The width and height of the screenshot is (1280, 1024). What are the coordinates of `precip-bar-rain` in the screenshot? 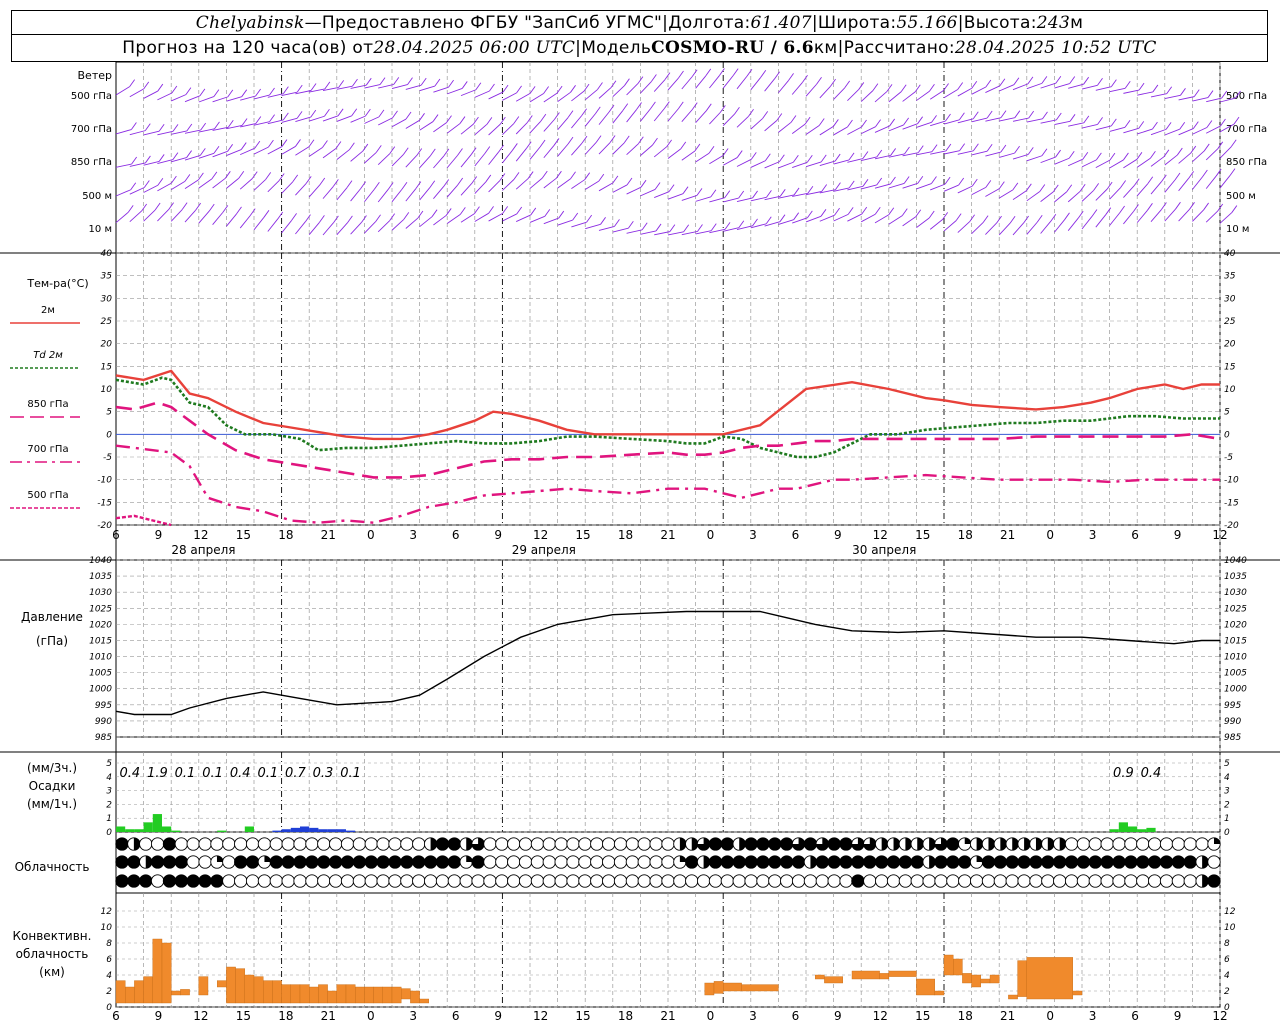 It's located at (222, 831).